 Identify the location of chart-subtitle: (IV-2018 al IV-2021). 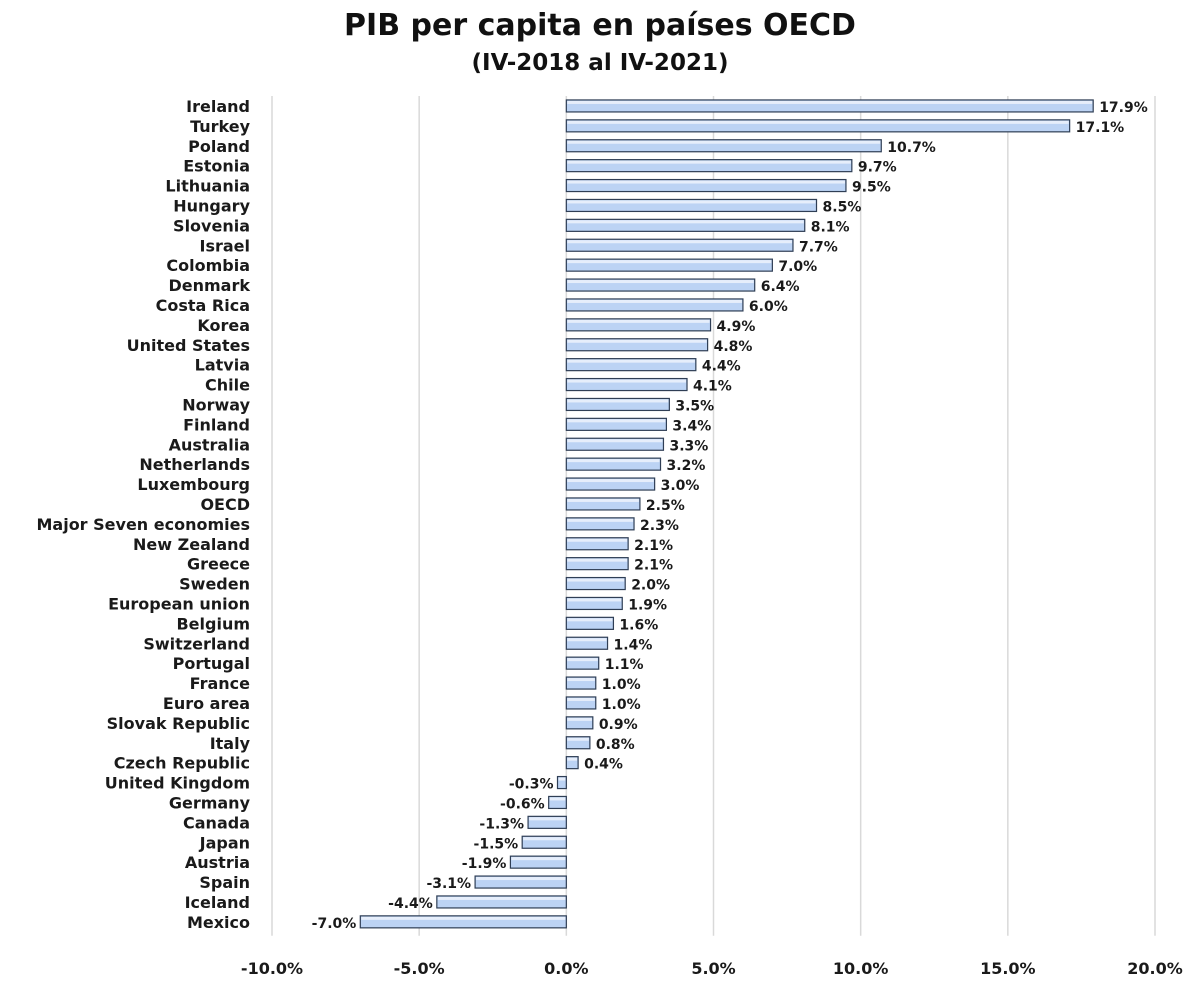
(600, 63).